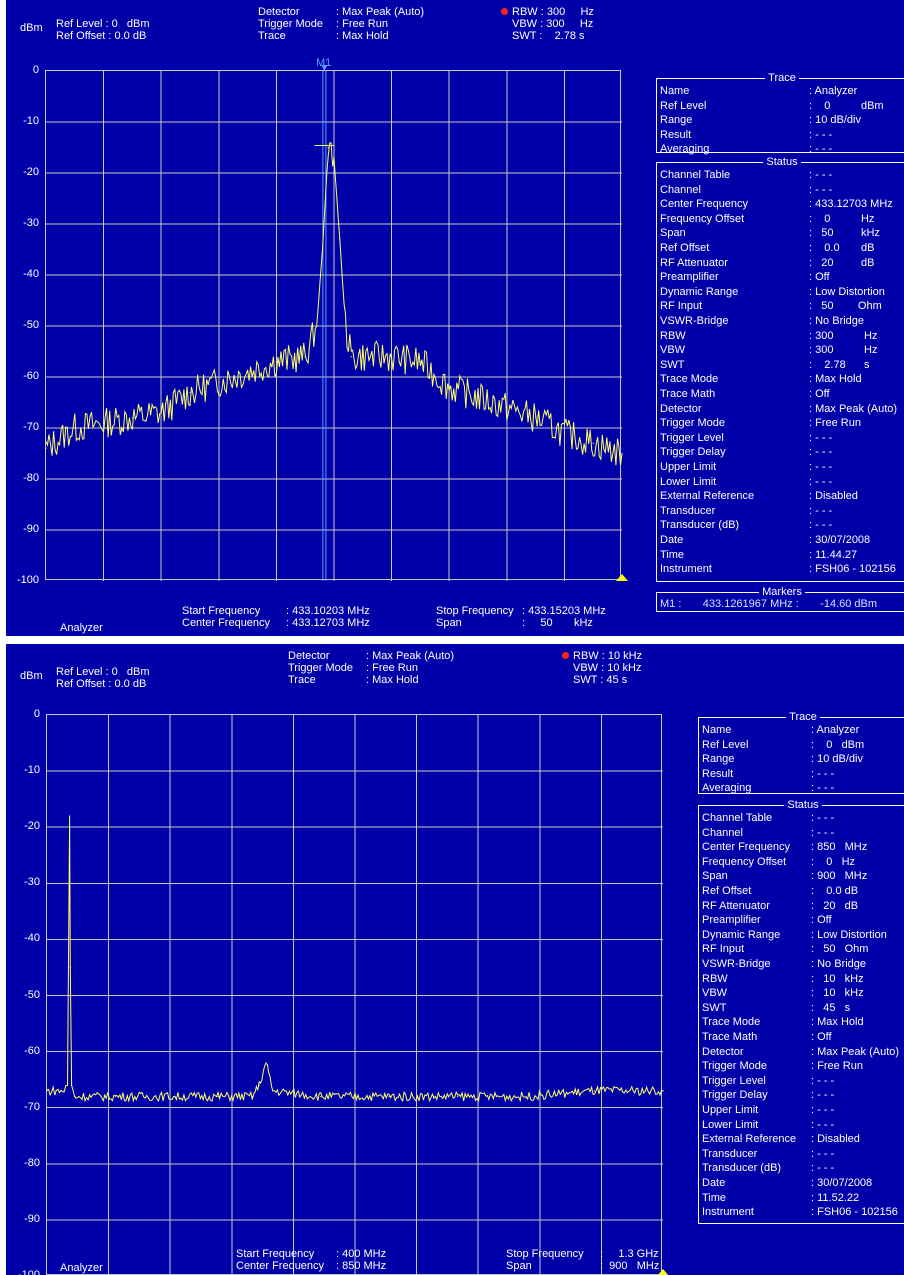 The width and height of the screenshot is (904, 1275). Describe the element at coordinates (782, 592) in the screenshot. I see `markers-box-title: Markers` at that location.